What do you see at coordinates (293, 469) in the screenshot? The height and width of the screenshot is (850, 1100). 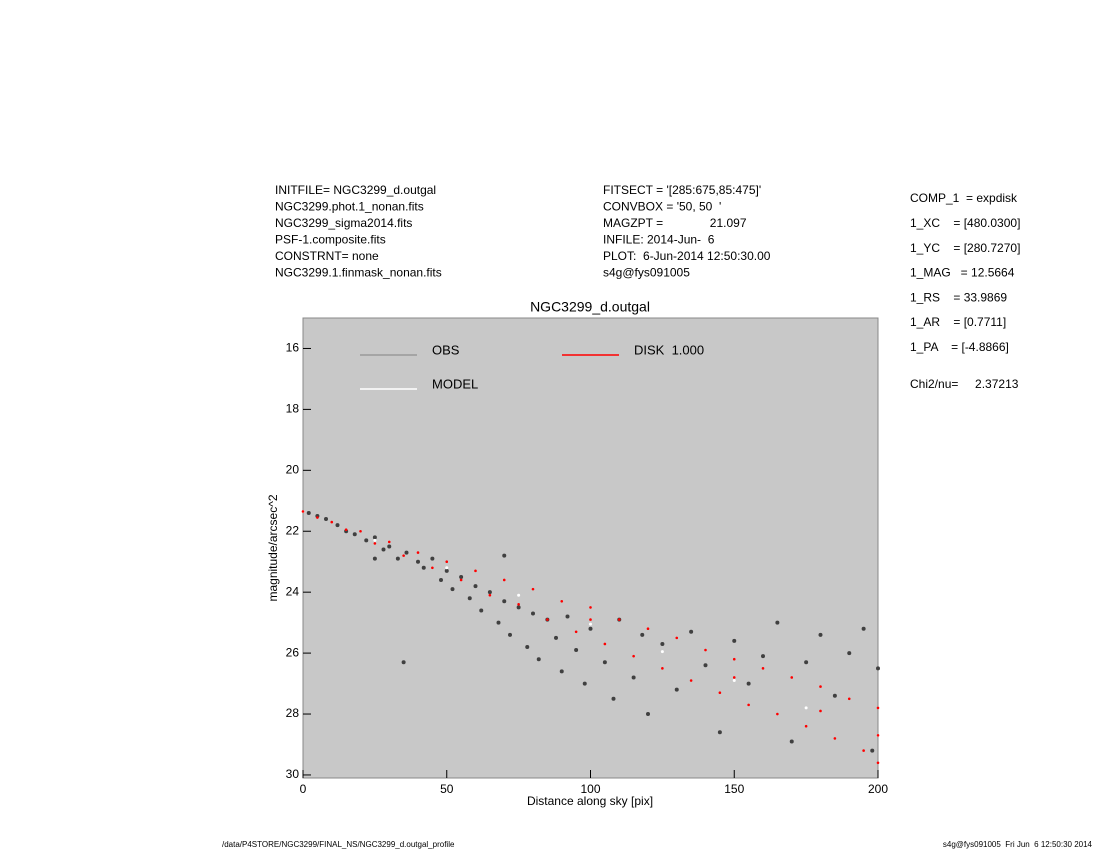 I see `y-tick-label: 20` at bounding box center [293, 469].